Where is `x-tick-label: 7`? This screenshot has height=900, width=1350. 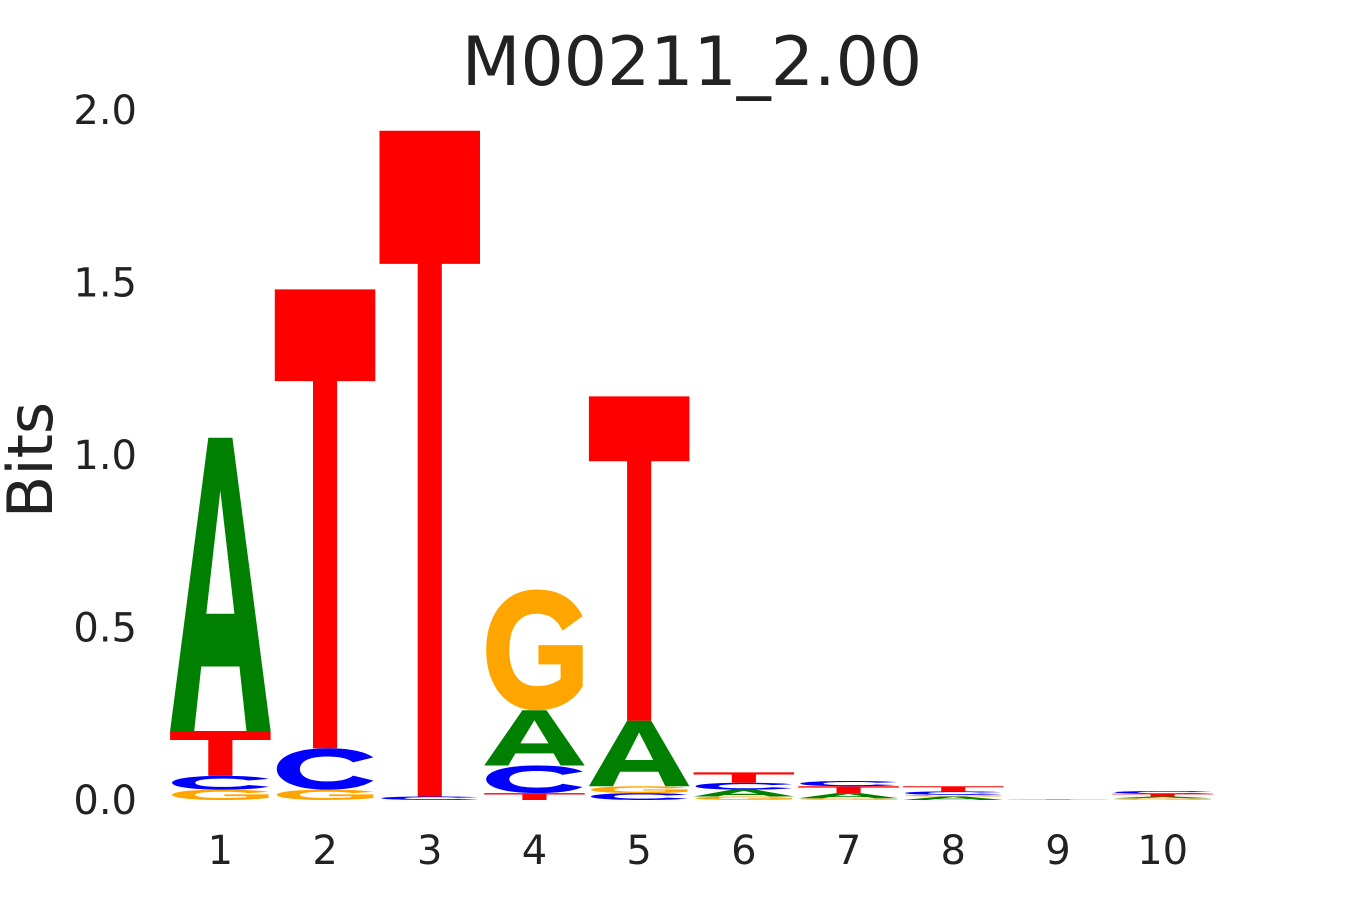 x-tick-label: 7 is located at coordinates (848, 851).